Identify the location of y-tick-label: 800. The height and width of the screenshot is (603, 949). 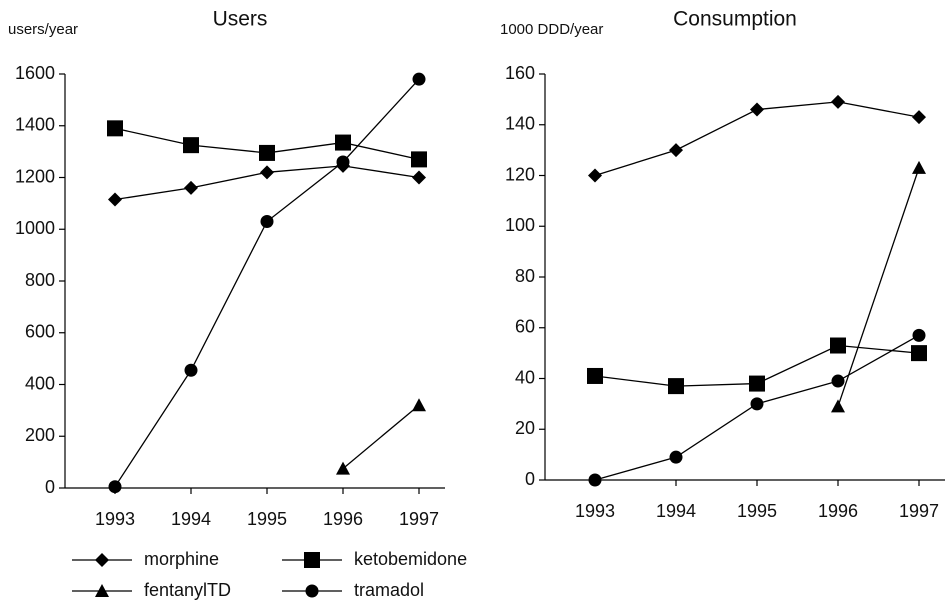
(40, 280).